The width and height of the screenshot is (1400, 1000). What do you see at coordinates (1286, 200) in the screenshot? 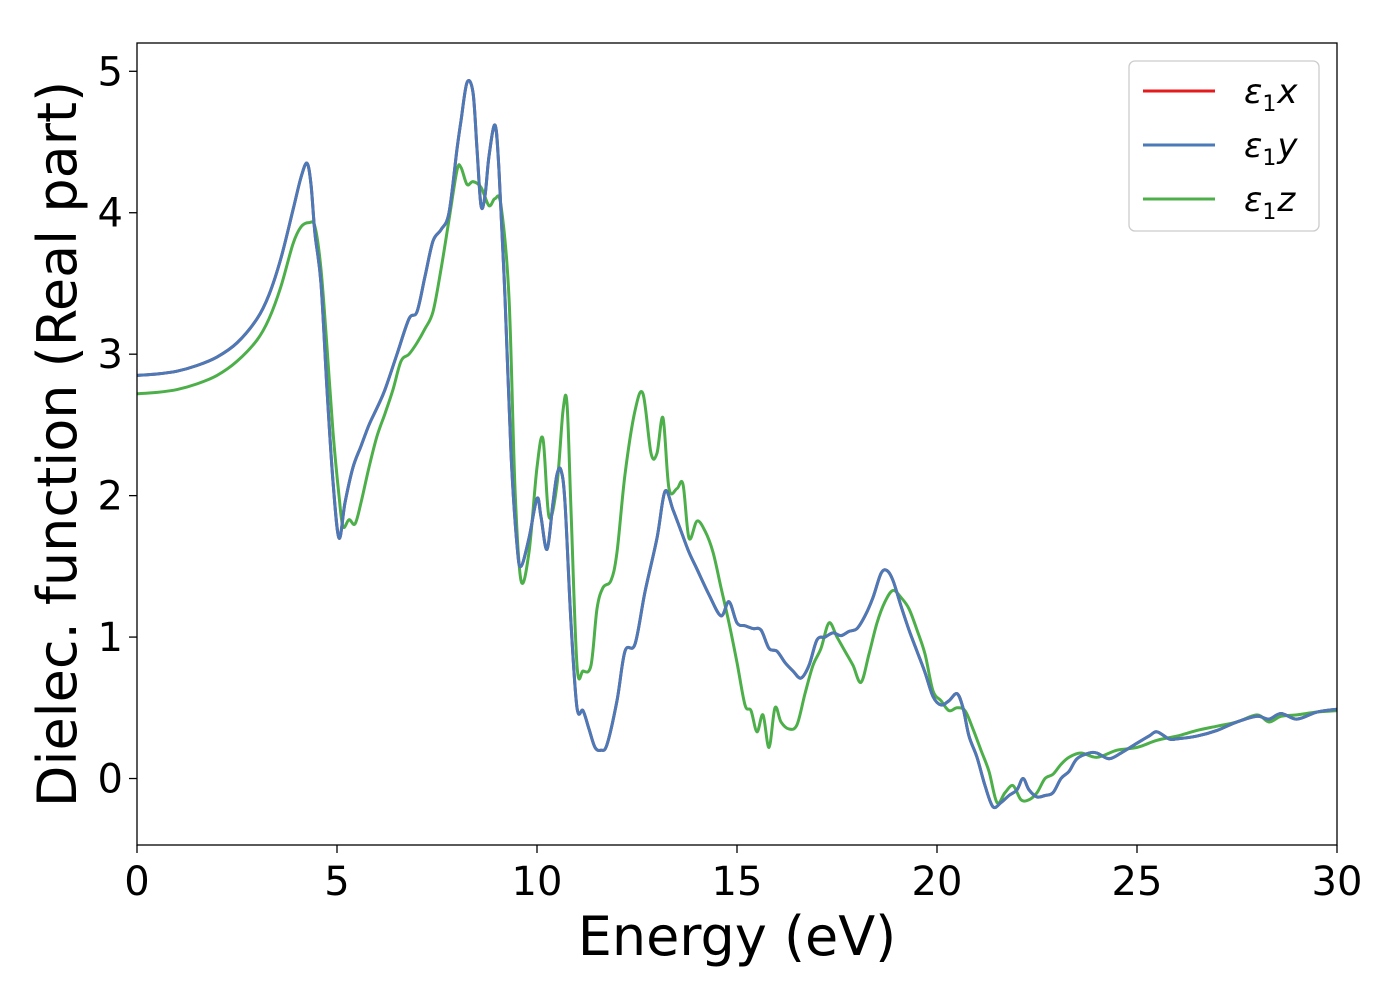
I see `legend-label-variable: z` at bounding box center [1286, 200].